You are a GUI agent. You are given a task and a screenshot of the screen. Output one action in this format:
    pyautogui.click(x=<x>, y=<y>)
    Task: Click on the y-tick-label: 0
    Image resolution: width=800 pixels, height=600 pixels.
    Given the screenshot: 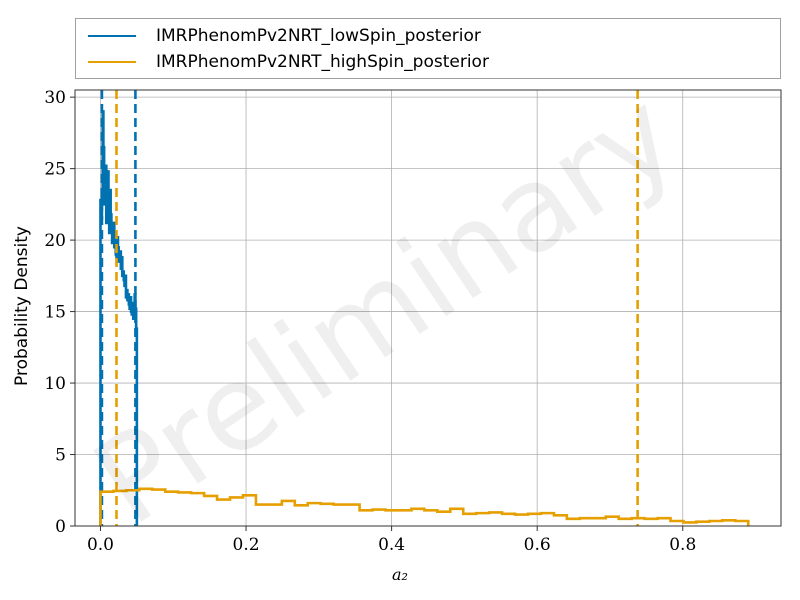 What is the action you would take?
    pyautogui.click(x=60, y=527)
    